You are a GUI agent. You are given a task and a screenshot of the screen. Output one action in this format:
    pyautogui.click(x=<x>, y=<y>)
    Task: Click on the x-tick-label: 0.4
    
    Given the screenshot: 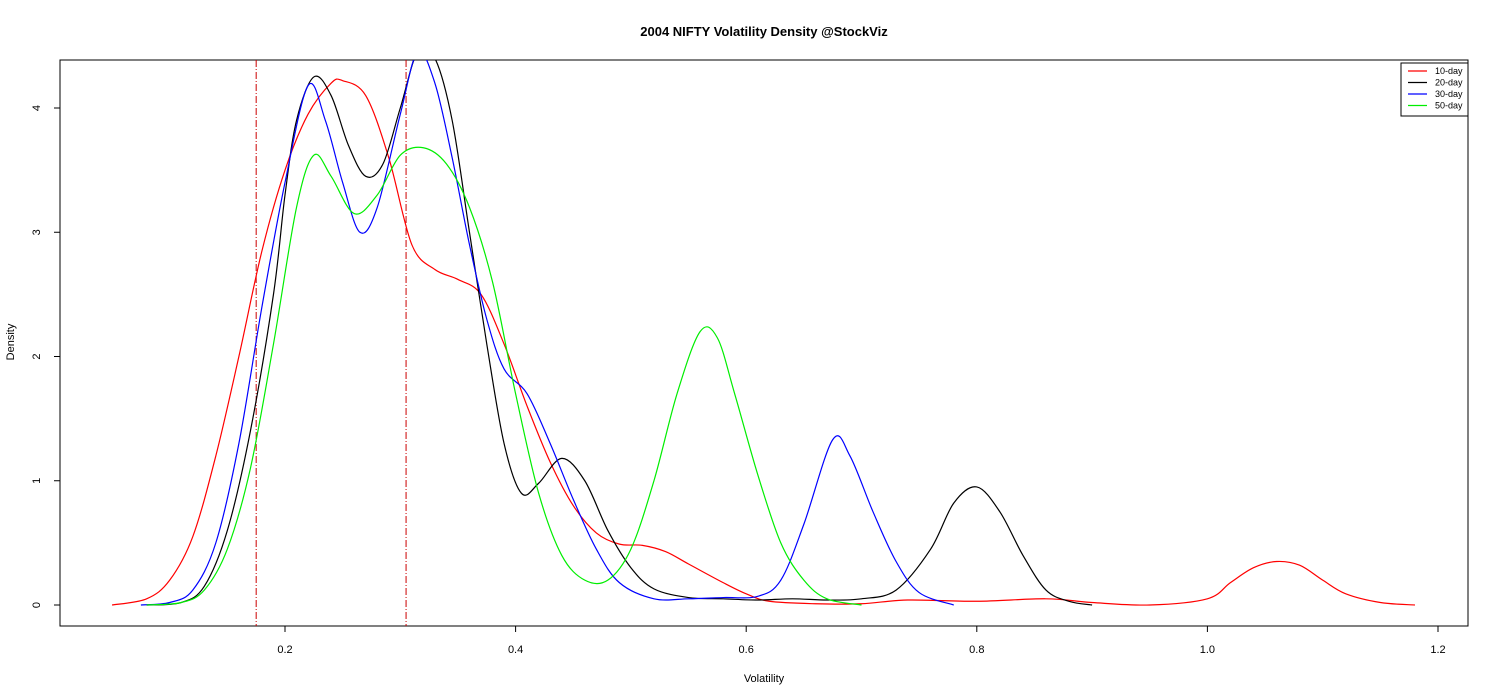 What is the action you would take?
    pyautogui.click(x=515, y=650)
    